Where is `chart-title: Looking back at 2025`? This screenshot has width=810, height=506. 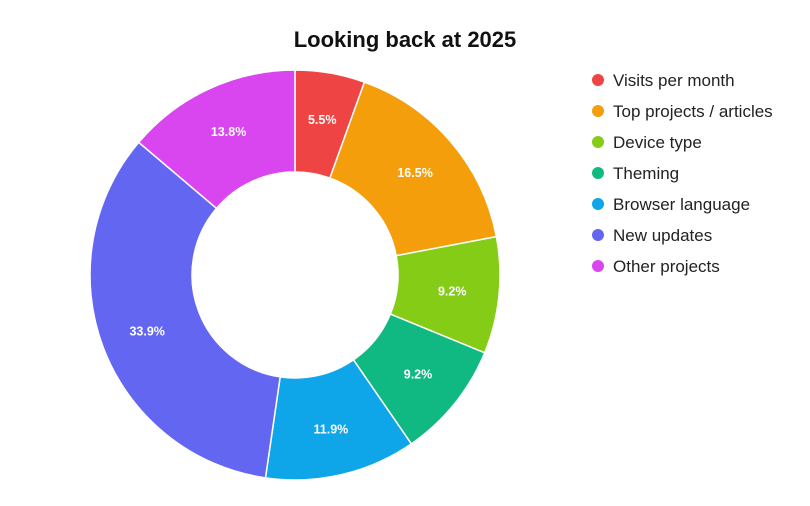
chart-title: Looking back at 2025 is located at coordinates (405, 39).